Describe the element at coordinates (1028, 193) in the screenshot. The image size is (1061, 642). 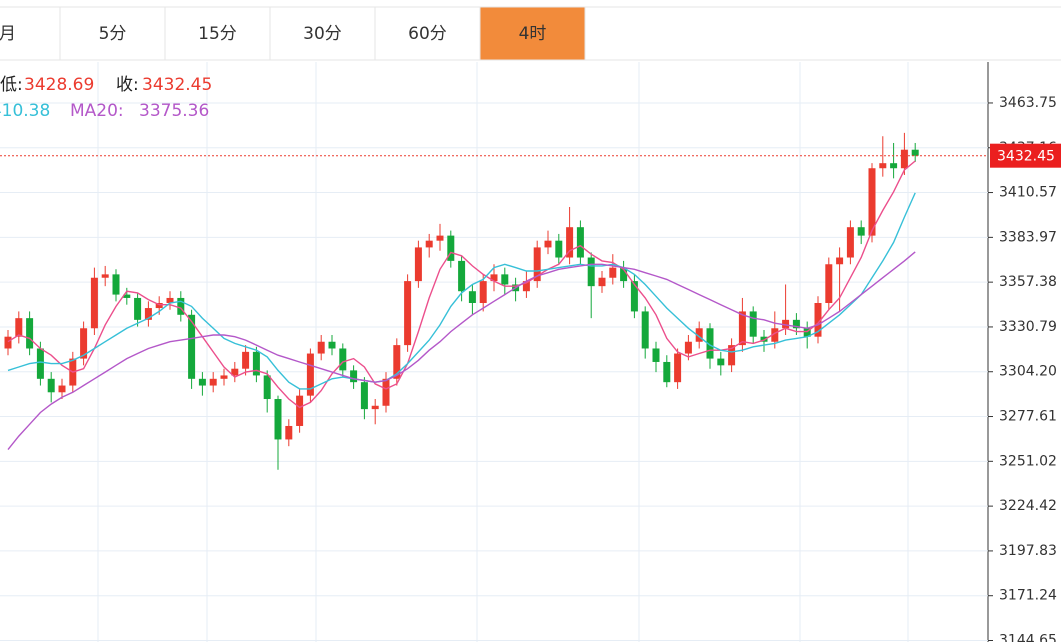
I see `y-tick-label: 3410.57` at that location.